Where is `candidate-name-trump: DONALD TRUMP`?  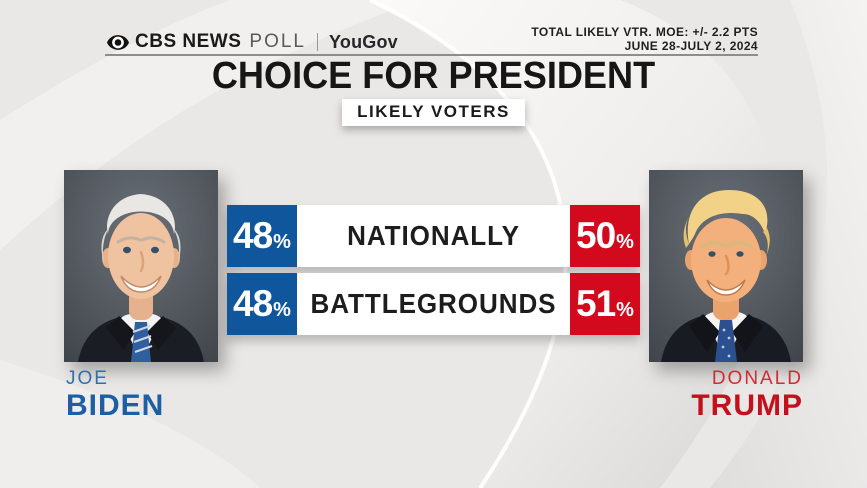 candidate-name-trump: DONALD TRUMP is located at coordinates (747, 395).